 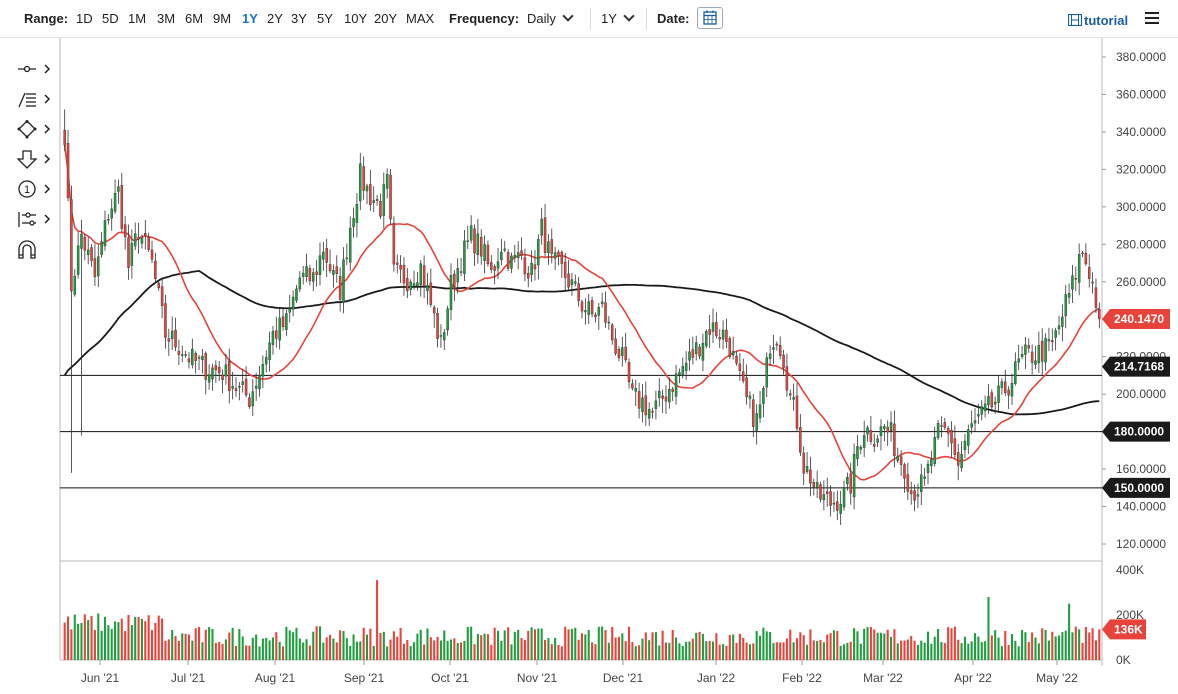 I want to click on range-button-5d: 5D, so click(x=110, y=18).